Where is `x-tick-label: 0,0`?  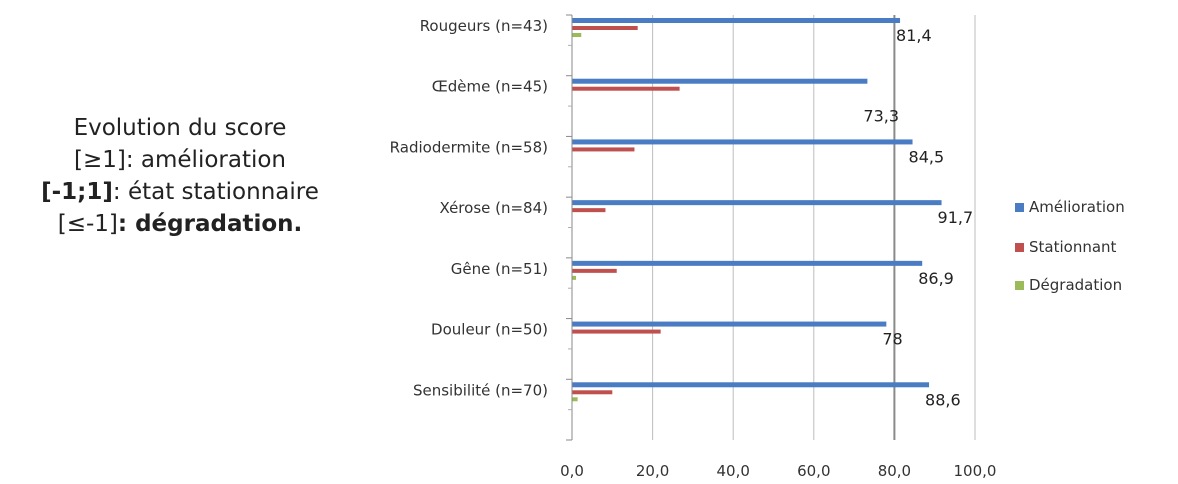
x-tick-label: 0,0 is located at coordinates (572, 471).